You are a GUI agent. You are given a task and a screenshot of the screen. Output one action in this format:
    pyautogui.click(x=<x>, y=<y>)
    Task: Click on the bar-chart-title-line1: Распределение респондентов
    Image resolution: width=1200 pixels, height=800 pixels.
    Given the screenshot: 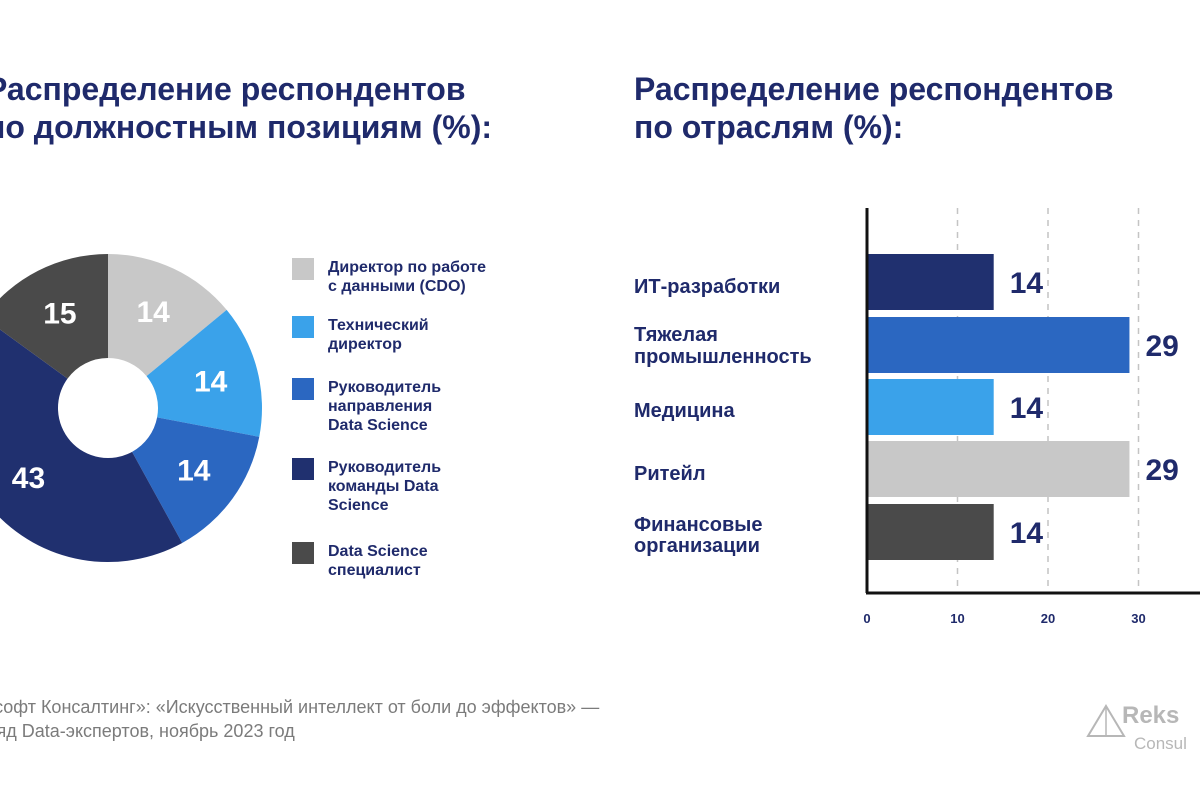 What is the action you would take?
    pyautogui.click(x=874, y=89)
    